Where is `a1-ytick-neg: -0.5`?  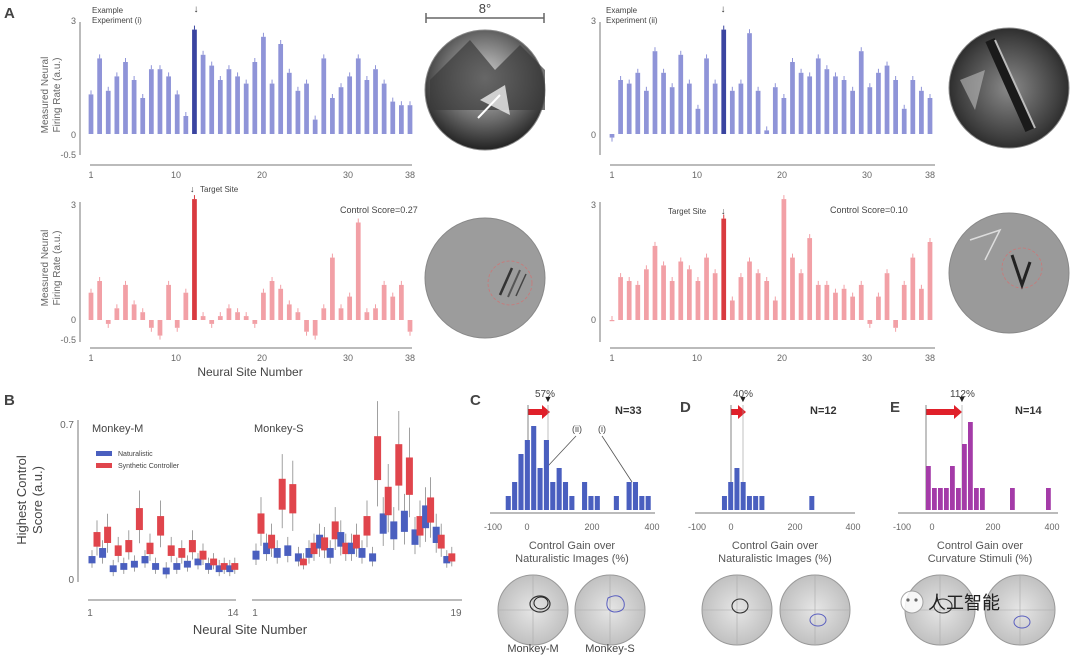 a1-ytick-neg: -0.5 is located at coordinates (68, 155).